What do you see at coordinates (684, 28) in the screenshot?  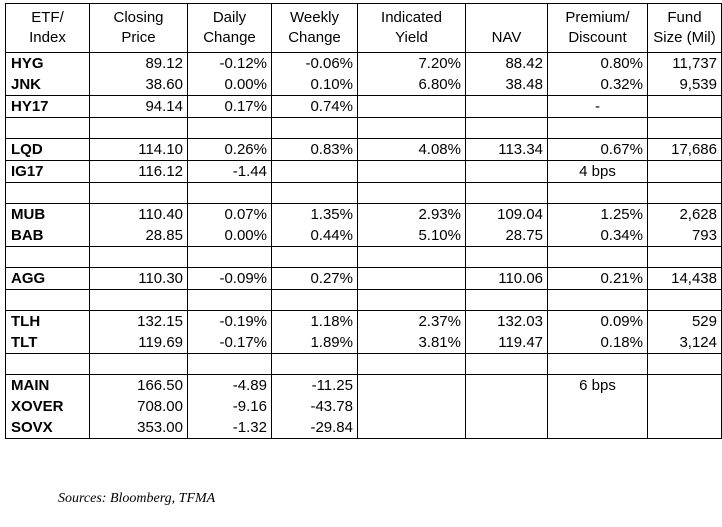 I see `header-fund-size: Fund Size (Mil)` at bounding box center [684, 28].